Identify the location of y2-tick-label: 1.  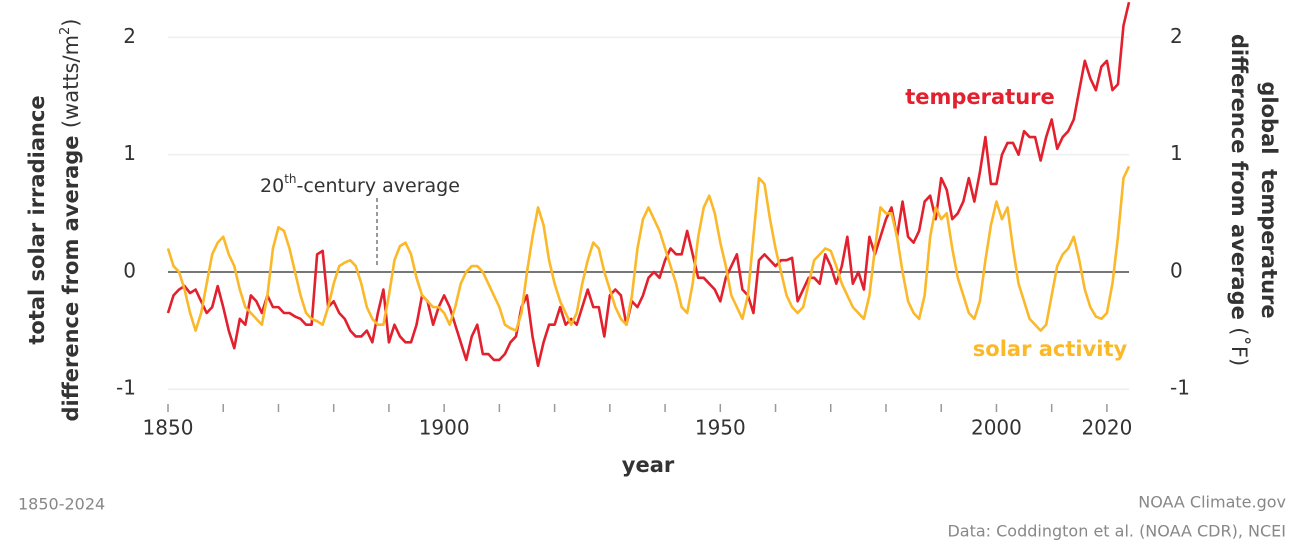
(1176, 153).